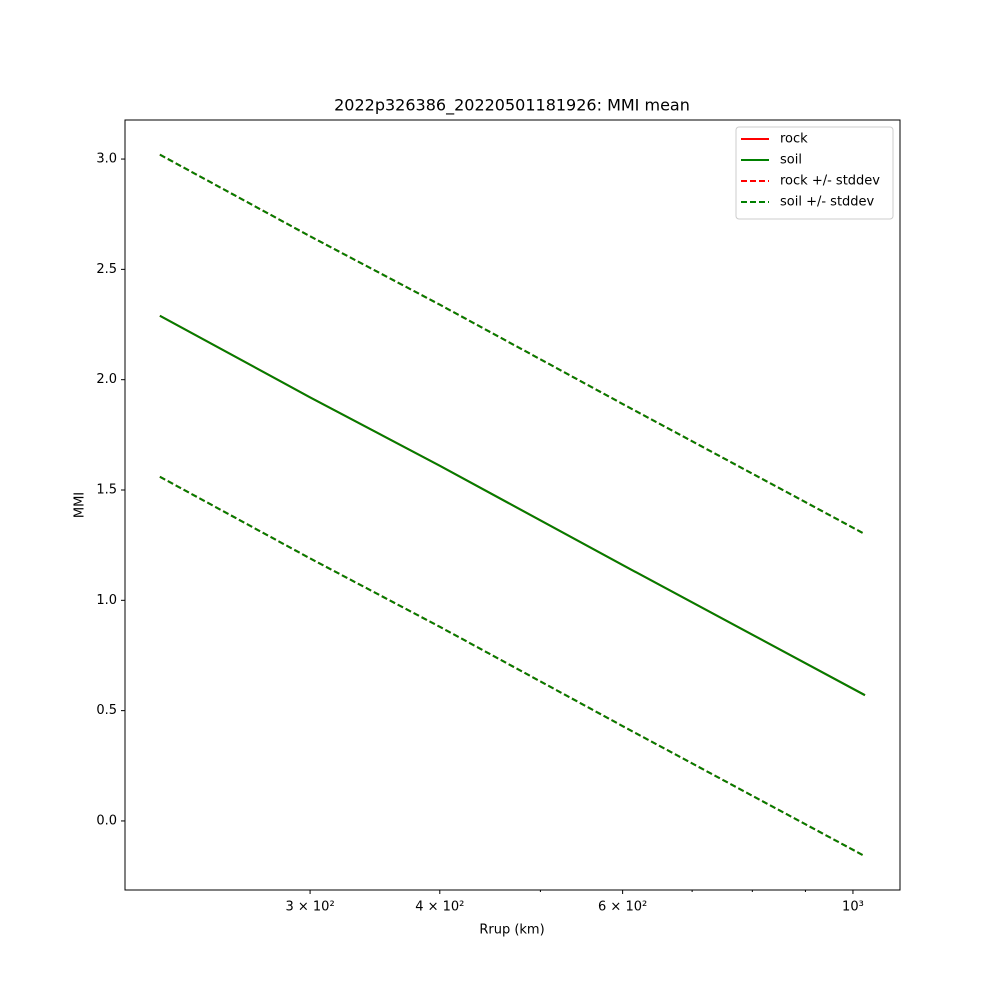  What do you see at coordinates (794, 139) in the screenshot?
I see `legend-label: rock` at bounding box center [794, 139].